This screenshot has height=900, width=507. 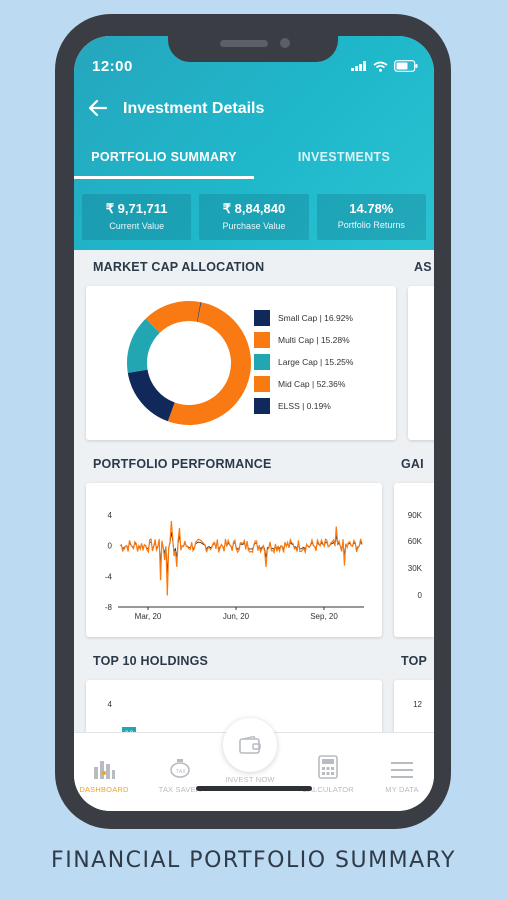 I want to click on donut-slice-multi-cap, so click(x=173, y=317).